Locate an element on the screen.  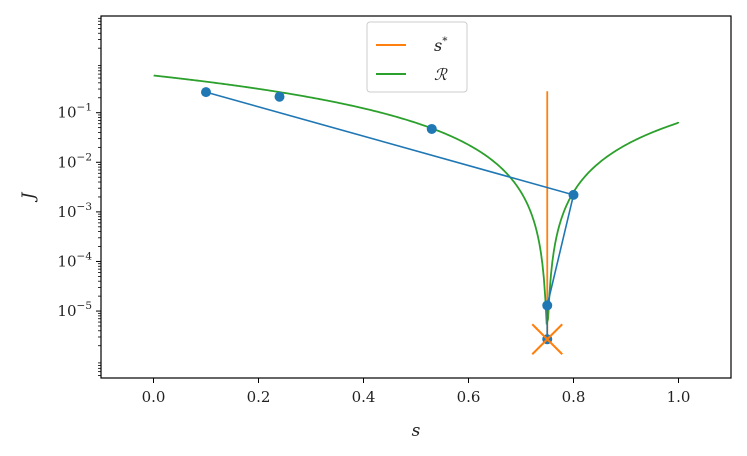
y-tick-base-1: 10 is located at coordinates (66, 261).